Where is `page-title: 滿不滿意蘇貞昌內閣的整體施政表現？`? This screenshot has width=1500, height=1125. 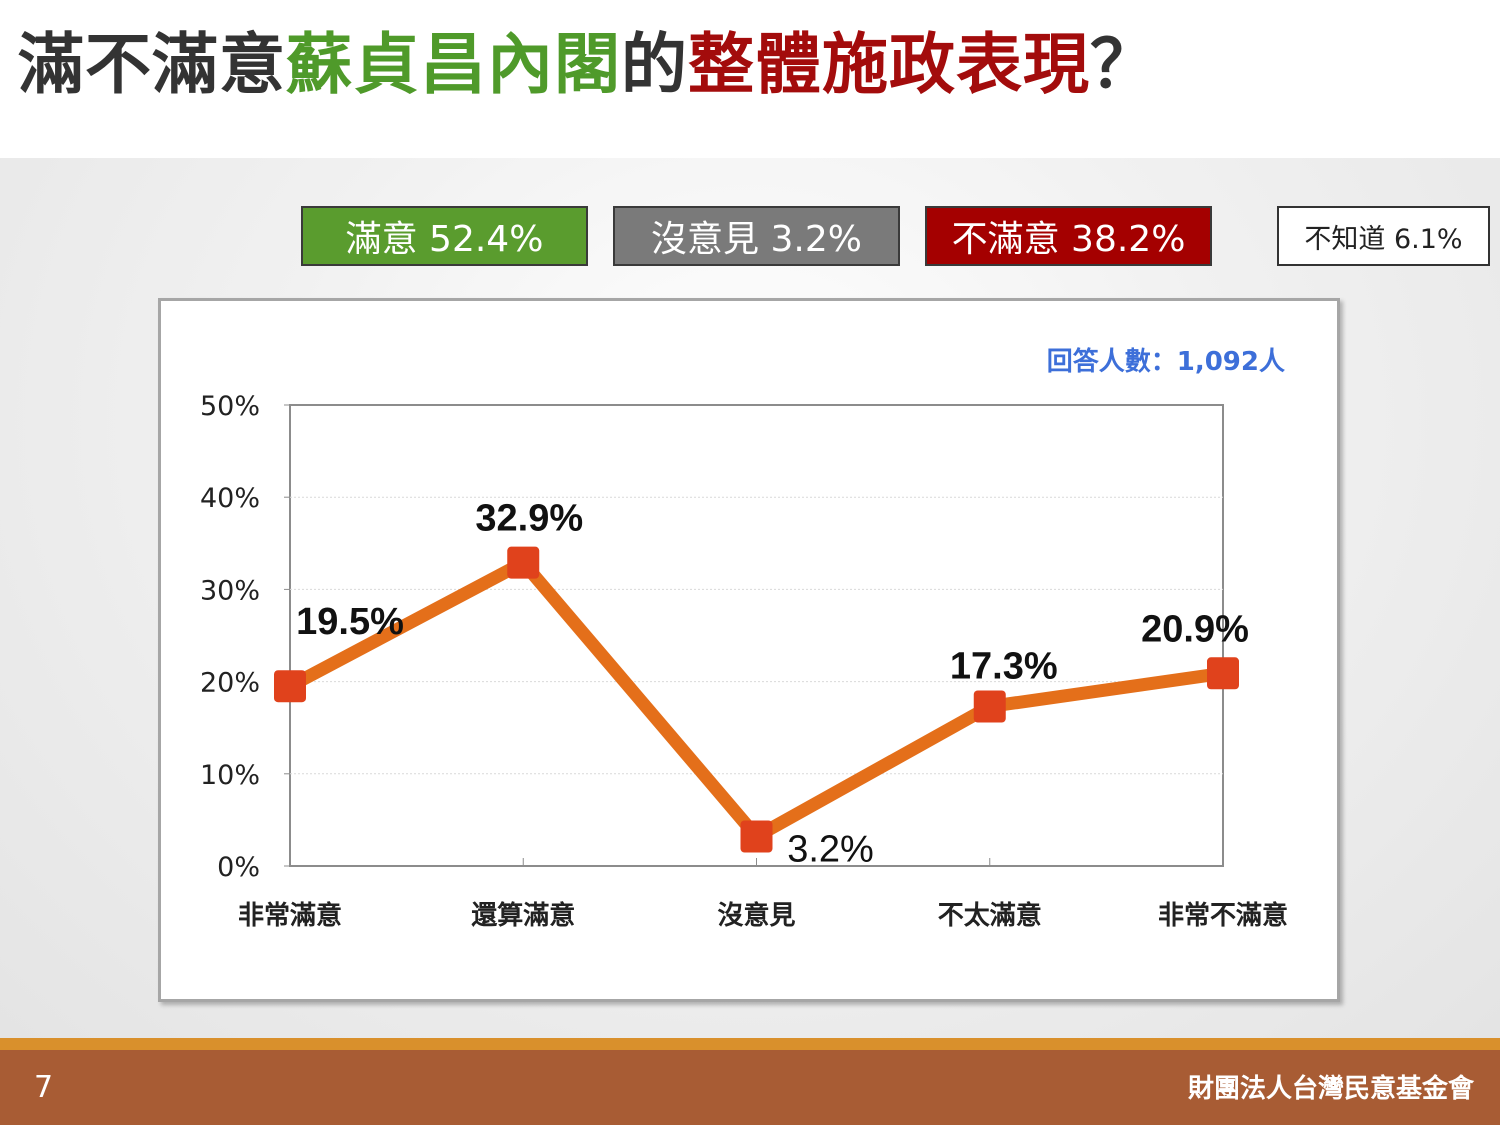 page-title: 滿不滿意蘇貞昌內閣的整體施政表現？ is located at coordinates (587, 65).